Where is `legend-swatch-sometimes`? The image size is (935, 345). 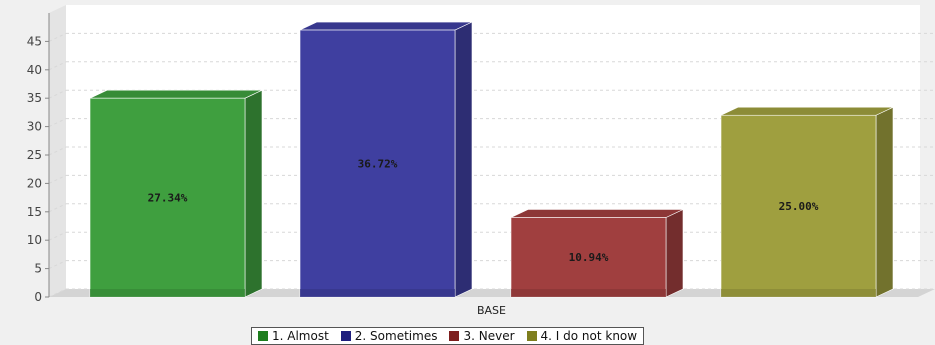 legend-swatch-sometimes is located at coordinates (345, 336).